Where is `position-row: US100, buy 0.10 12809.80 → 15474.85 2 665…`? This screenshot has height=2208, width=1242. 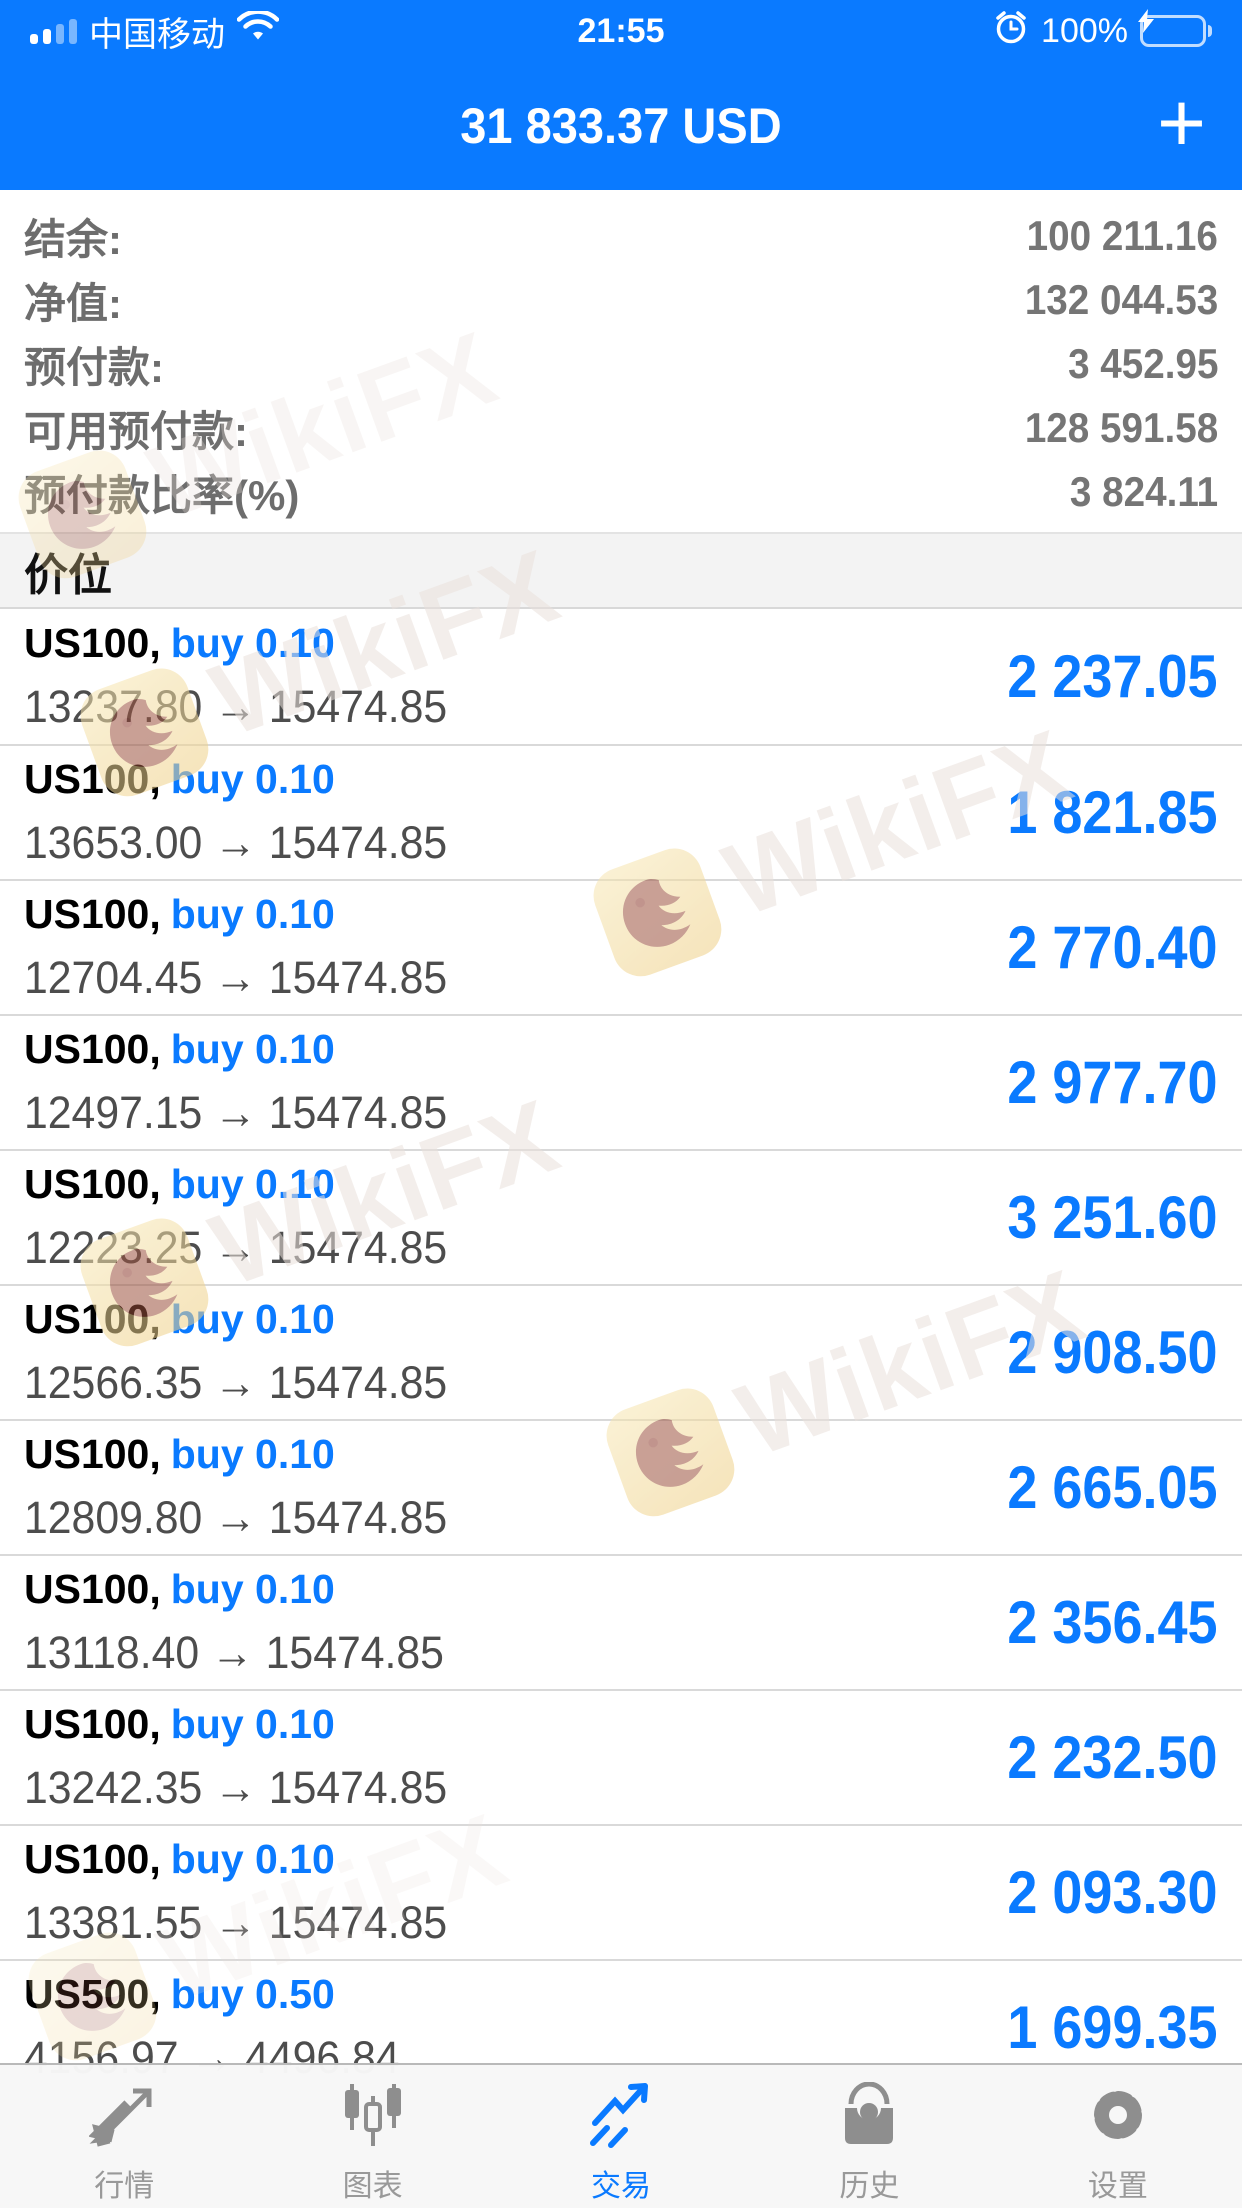 position-row: US100, buy 0.10 12809.80 → 15474.85 2 665… is located at coordinates (621, 1486).